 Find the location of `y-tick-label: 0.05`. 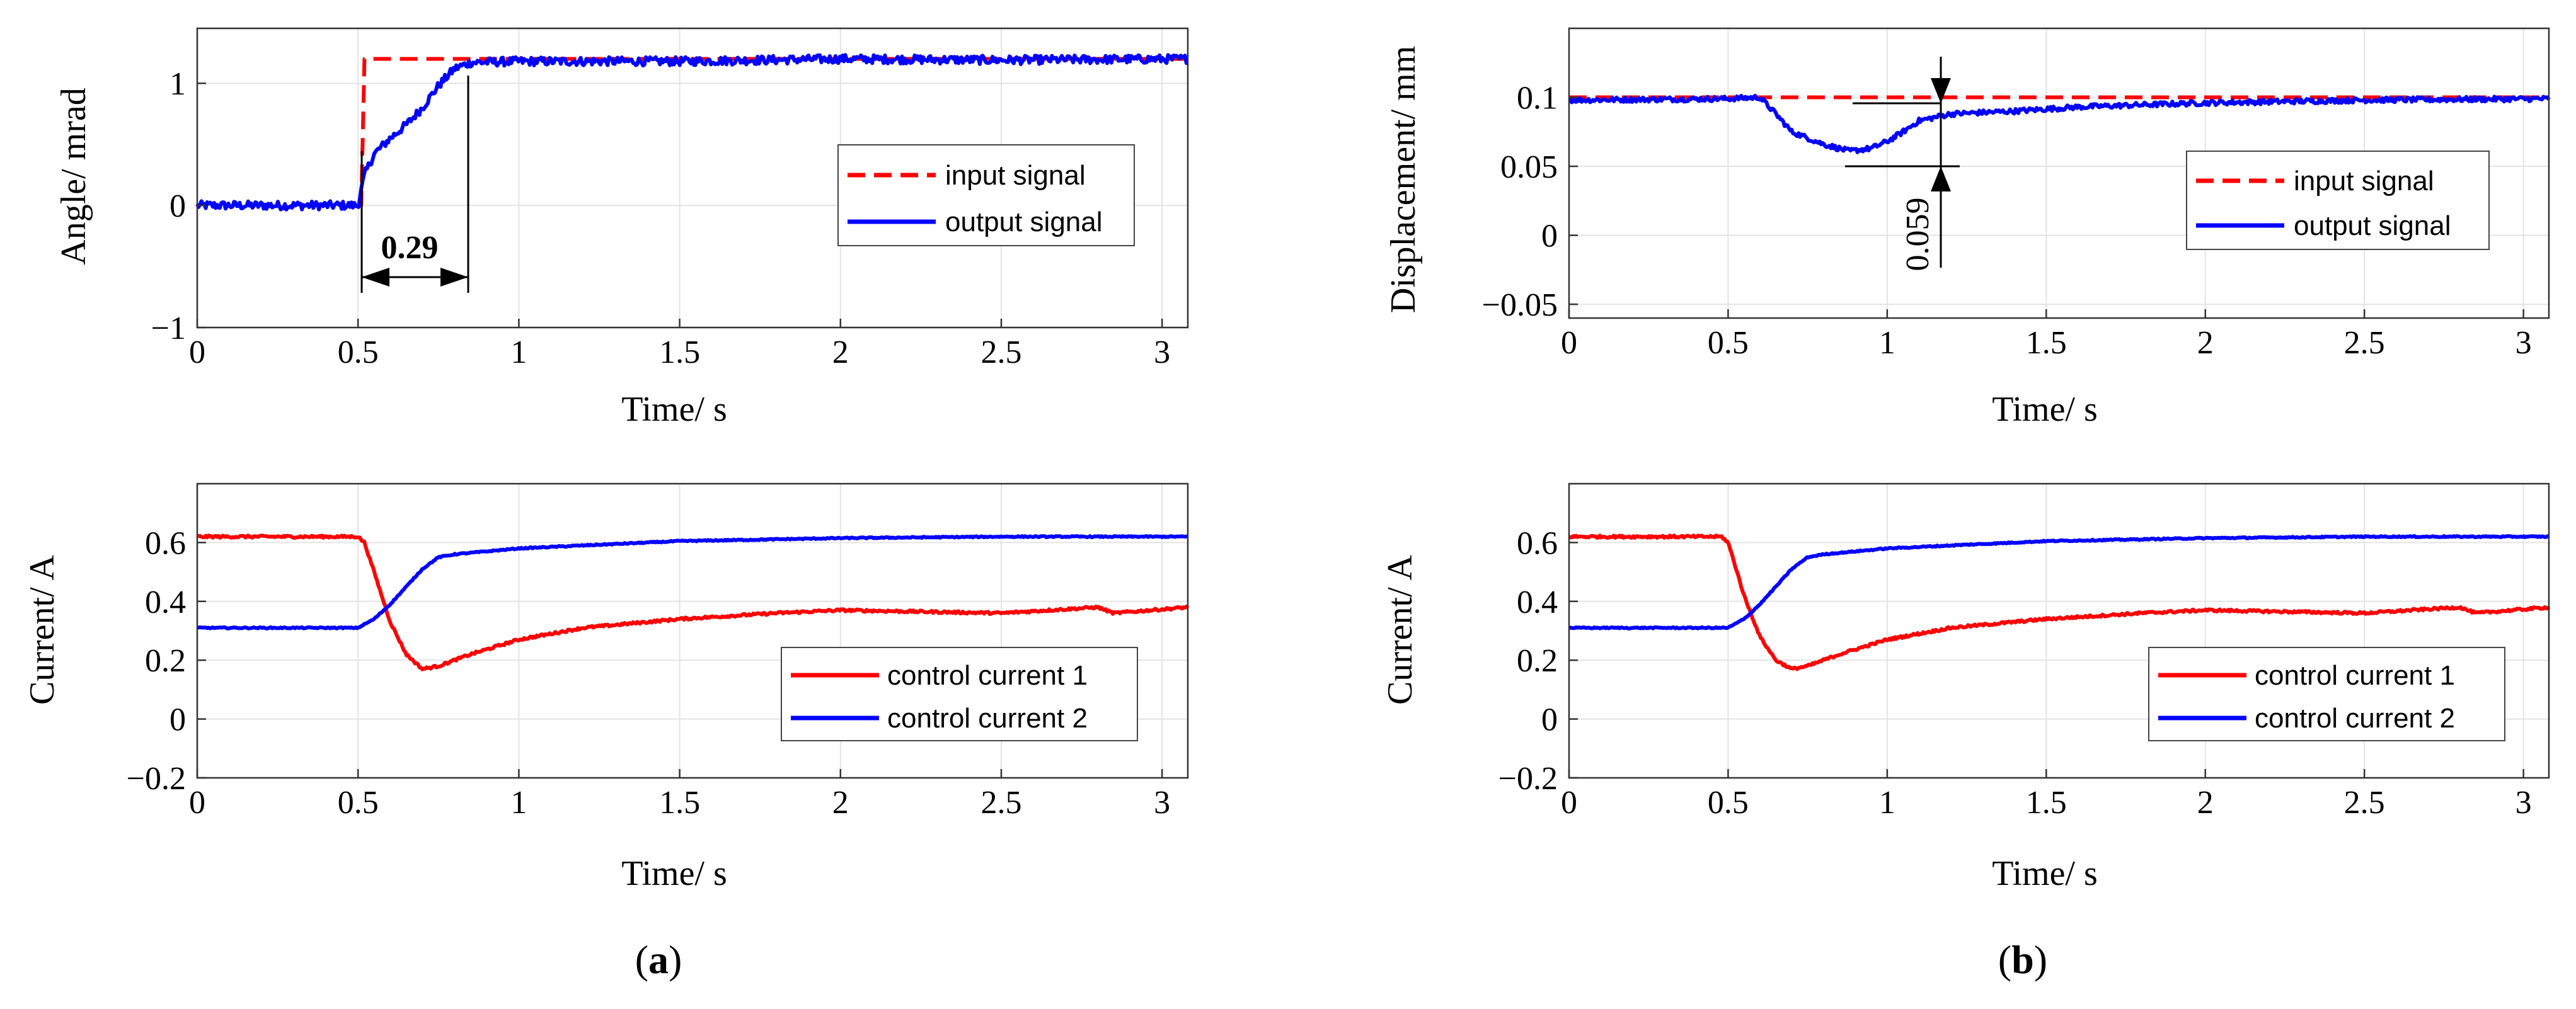

y-tick-label: 0.05 is located at coordinates (1529, 167).